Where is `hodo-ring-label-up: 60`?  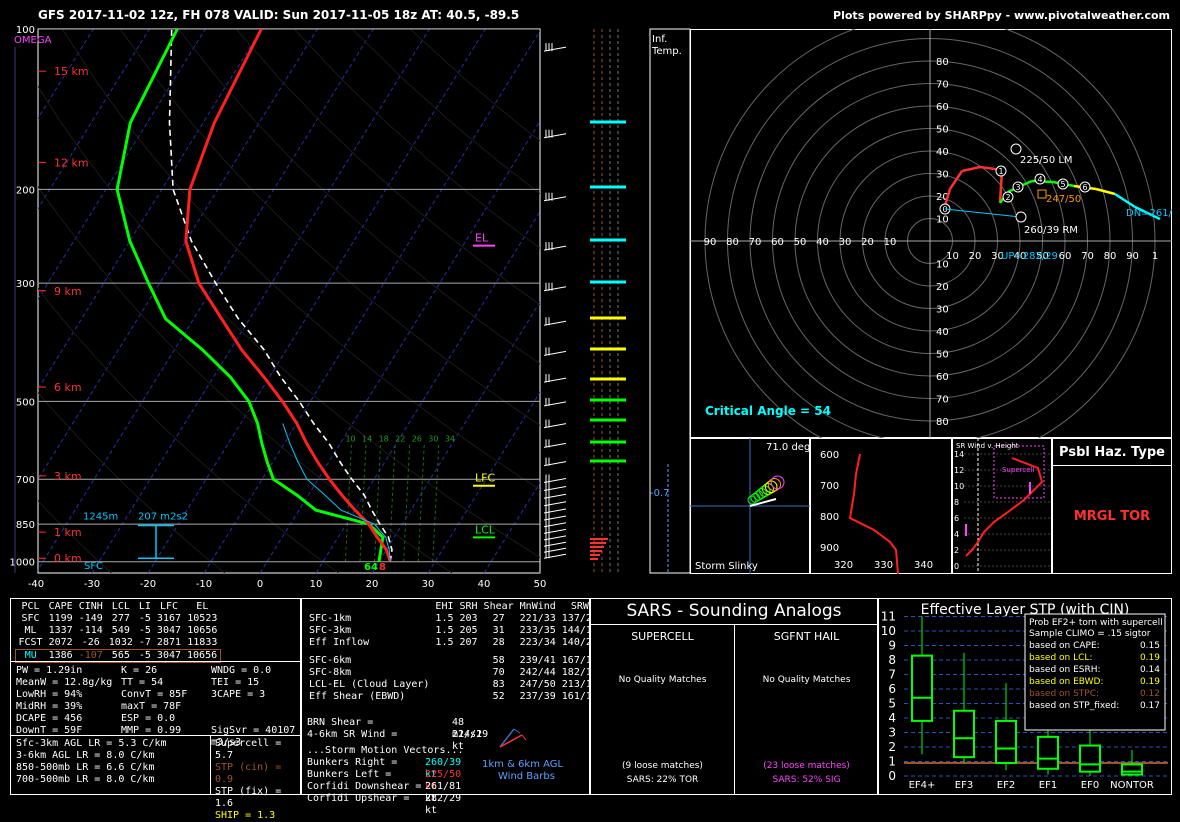
hodo-ring-label-up: 60 is located at coordinates (942, 107).